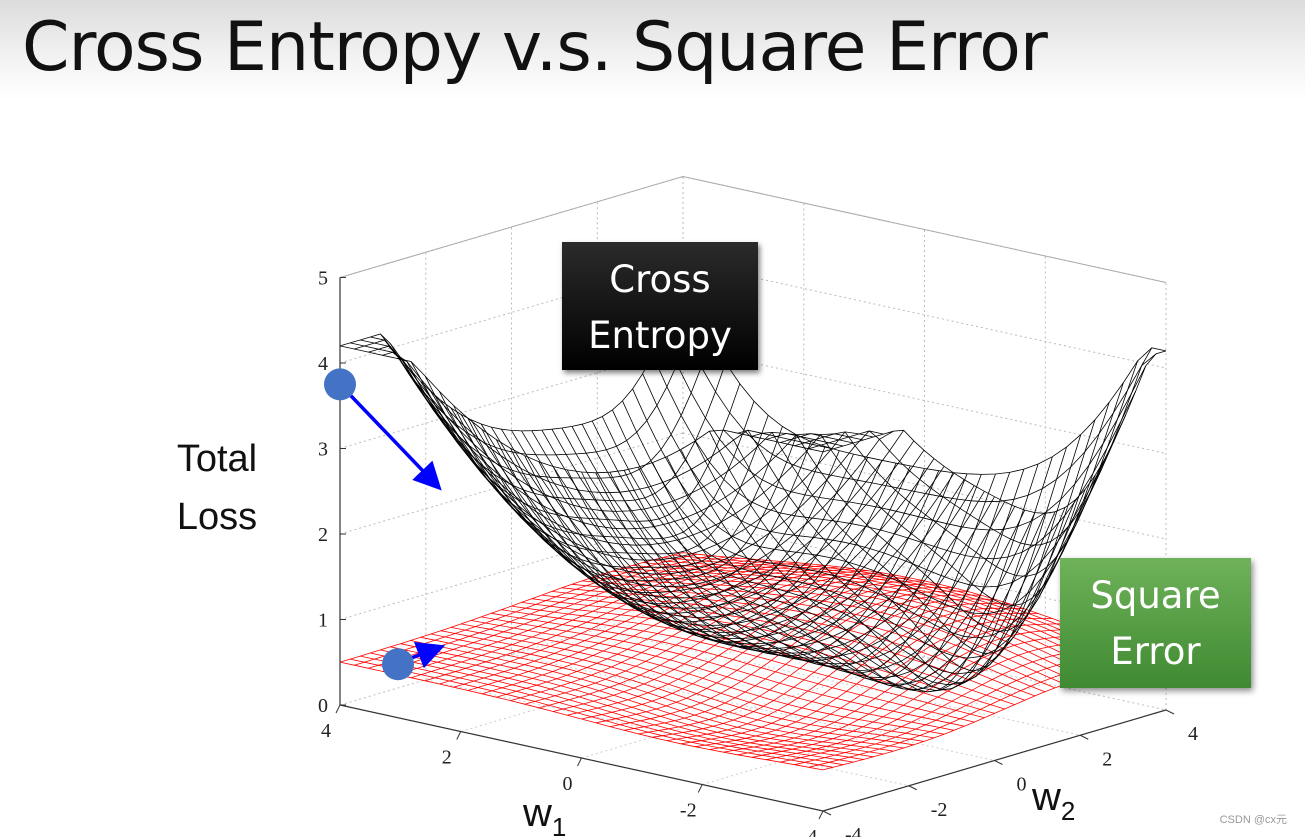 This screenshot has height=837, width=1305. Describe the element at coordinates (385, 524) in the screenshot. I see `gradient-markers` at that location.